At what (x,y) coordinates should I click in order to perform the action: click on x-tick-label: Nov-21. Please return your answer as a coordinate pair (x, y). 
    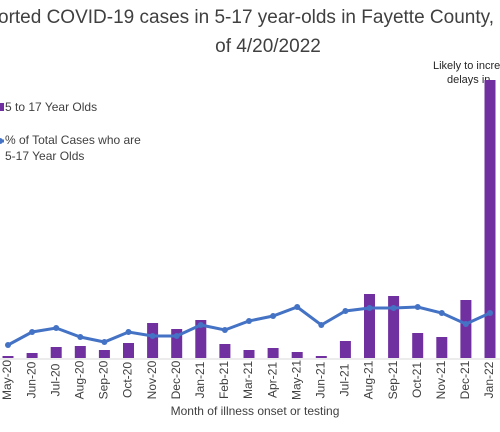
    Looking at the image, I should click on (441, 379).